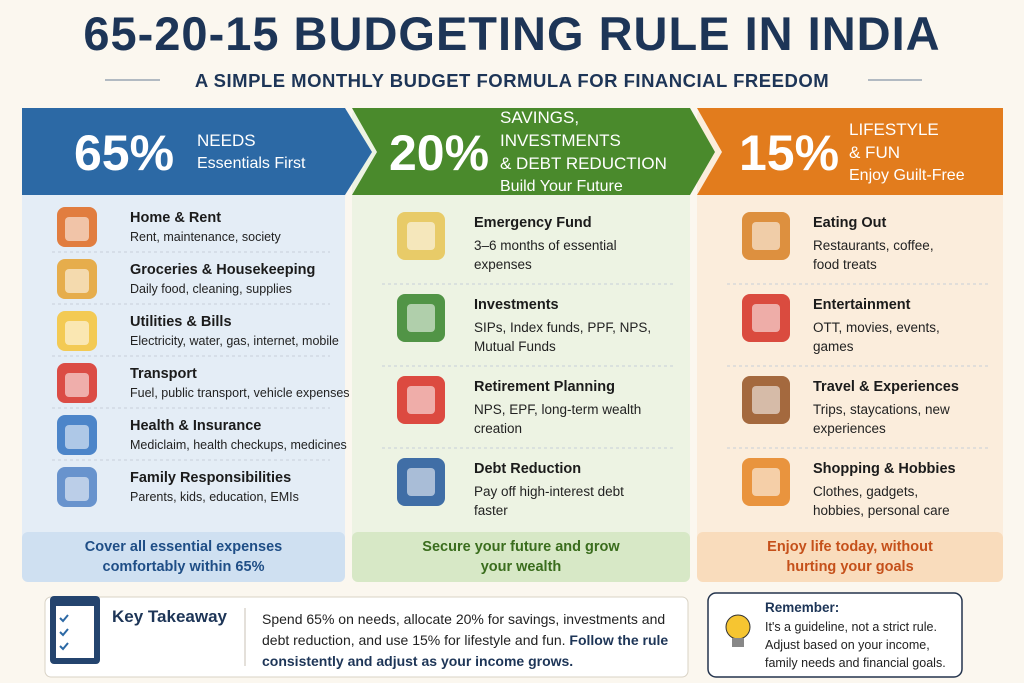  What do you see at coordinates (240, 393) in the screenshot?
I see `item-desc: Fuel, public transport, vehicle expenses` at bounding box center [240, 393].